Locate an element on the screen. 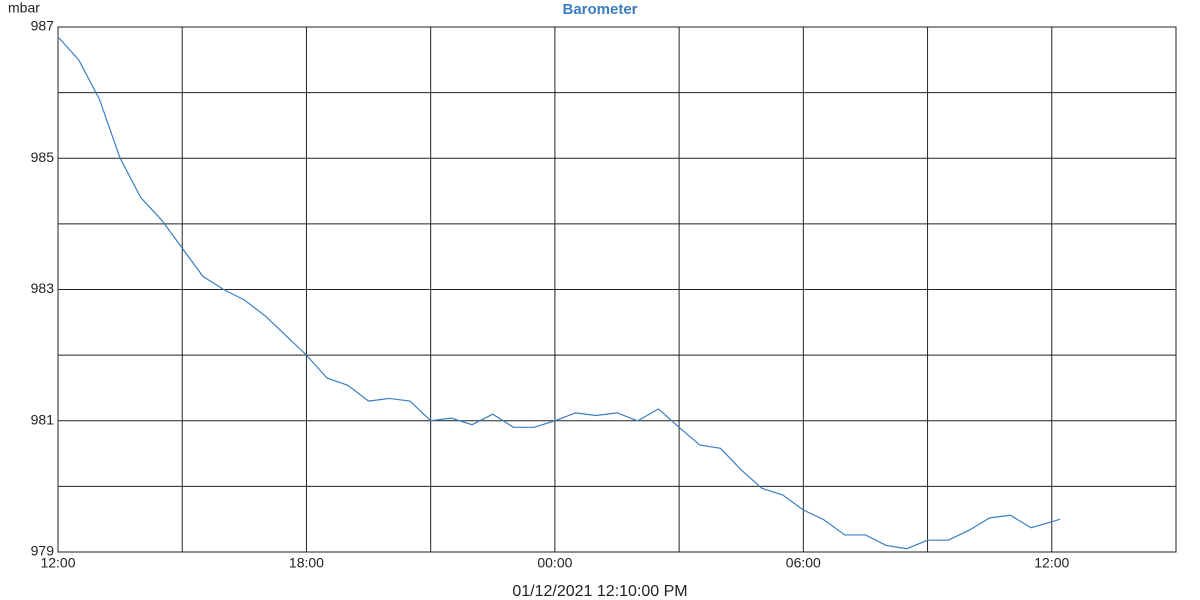 This screenshot has height=600, width=1200. chart-title: Barometer is located at coordinates (599, 9).